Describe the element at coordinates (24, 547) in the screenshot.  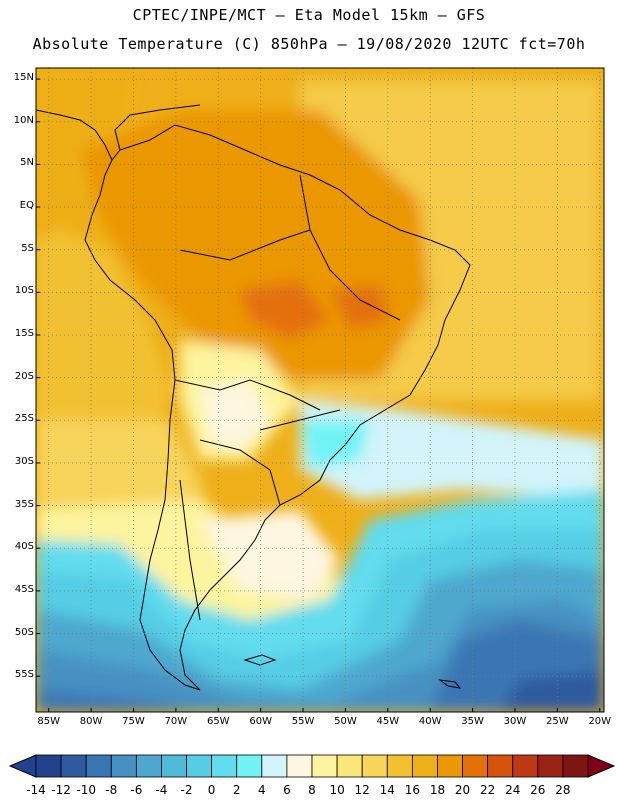
I see `lat-label: 40S` at that location.